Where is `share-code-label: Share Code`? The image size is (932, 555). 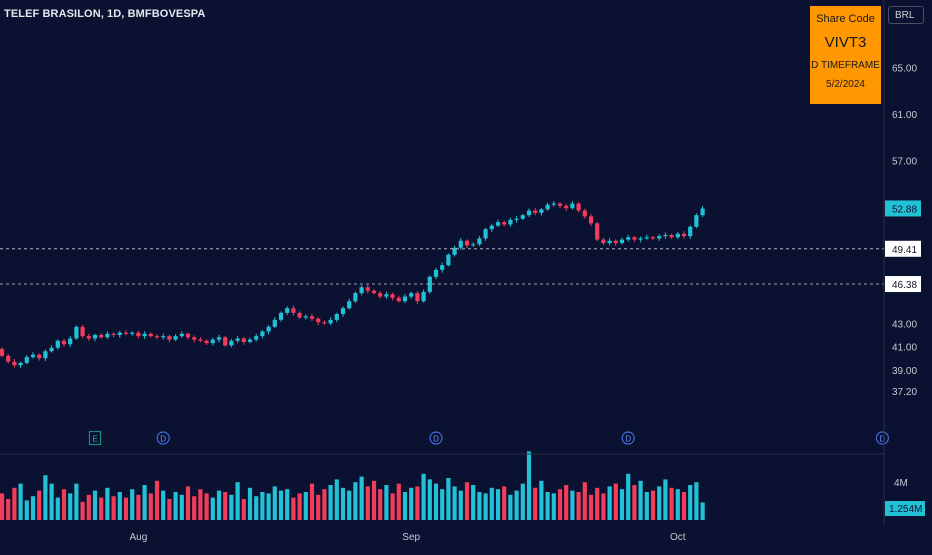
share-code-label: Share Code is located at coordinates (845, 19).